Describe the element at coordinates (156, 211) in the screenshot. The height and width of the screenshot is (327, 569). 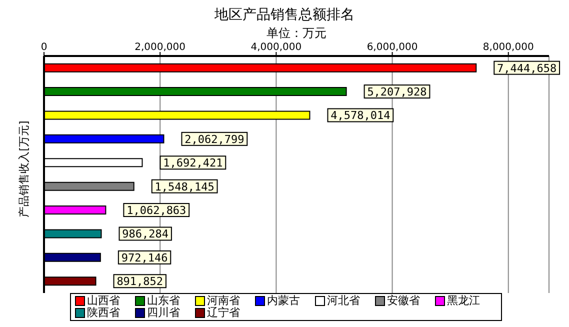
I see `data-label: 1,062,863` at that location.